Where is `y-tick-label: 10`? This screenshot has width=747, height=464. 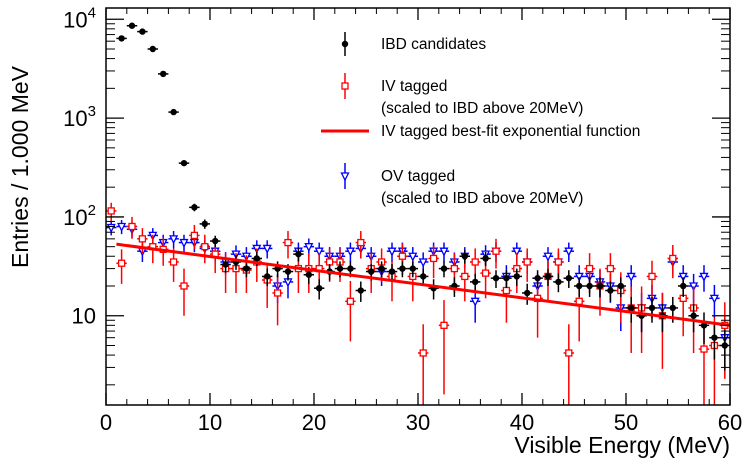
y-tick-label: 10 is located at coordinates (84, 316).